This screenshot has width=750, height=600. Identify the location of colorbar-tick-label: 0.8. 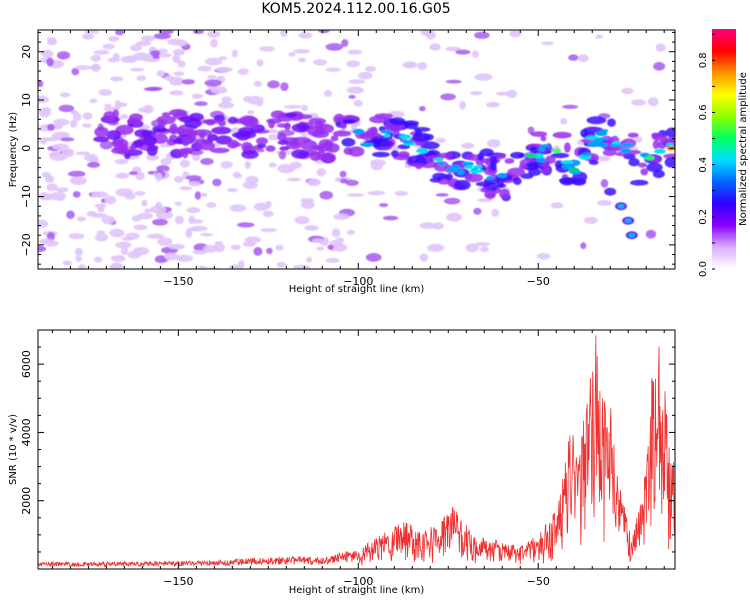
(703, 60).